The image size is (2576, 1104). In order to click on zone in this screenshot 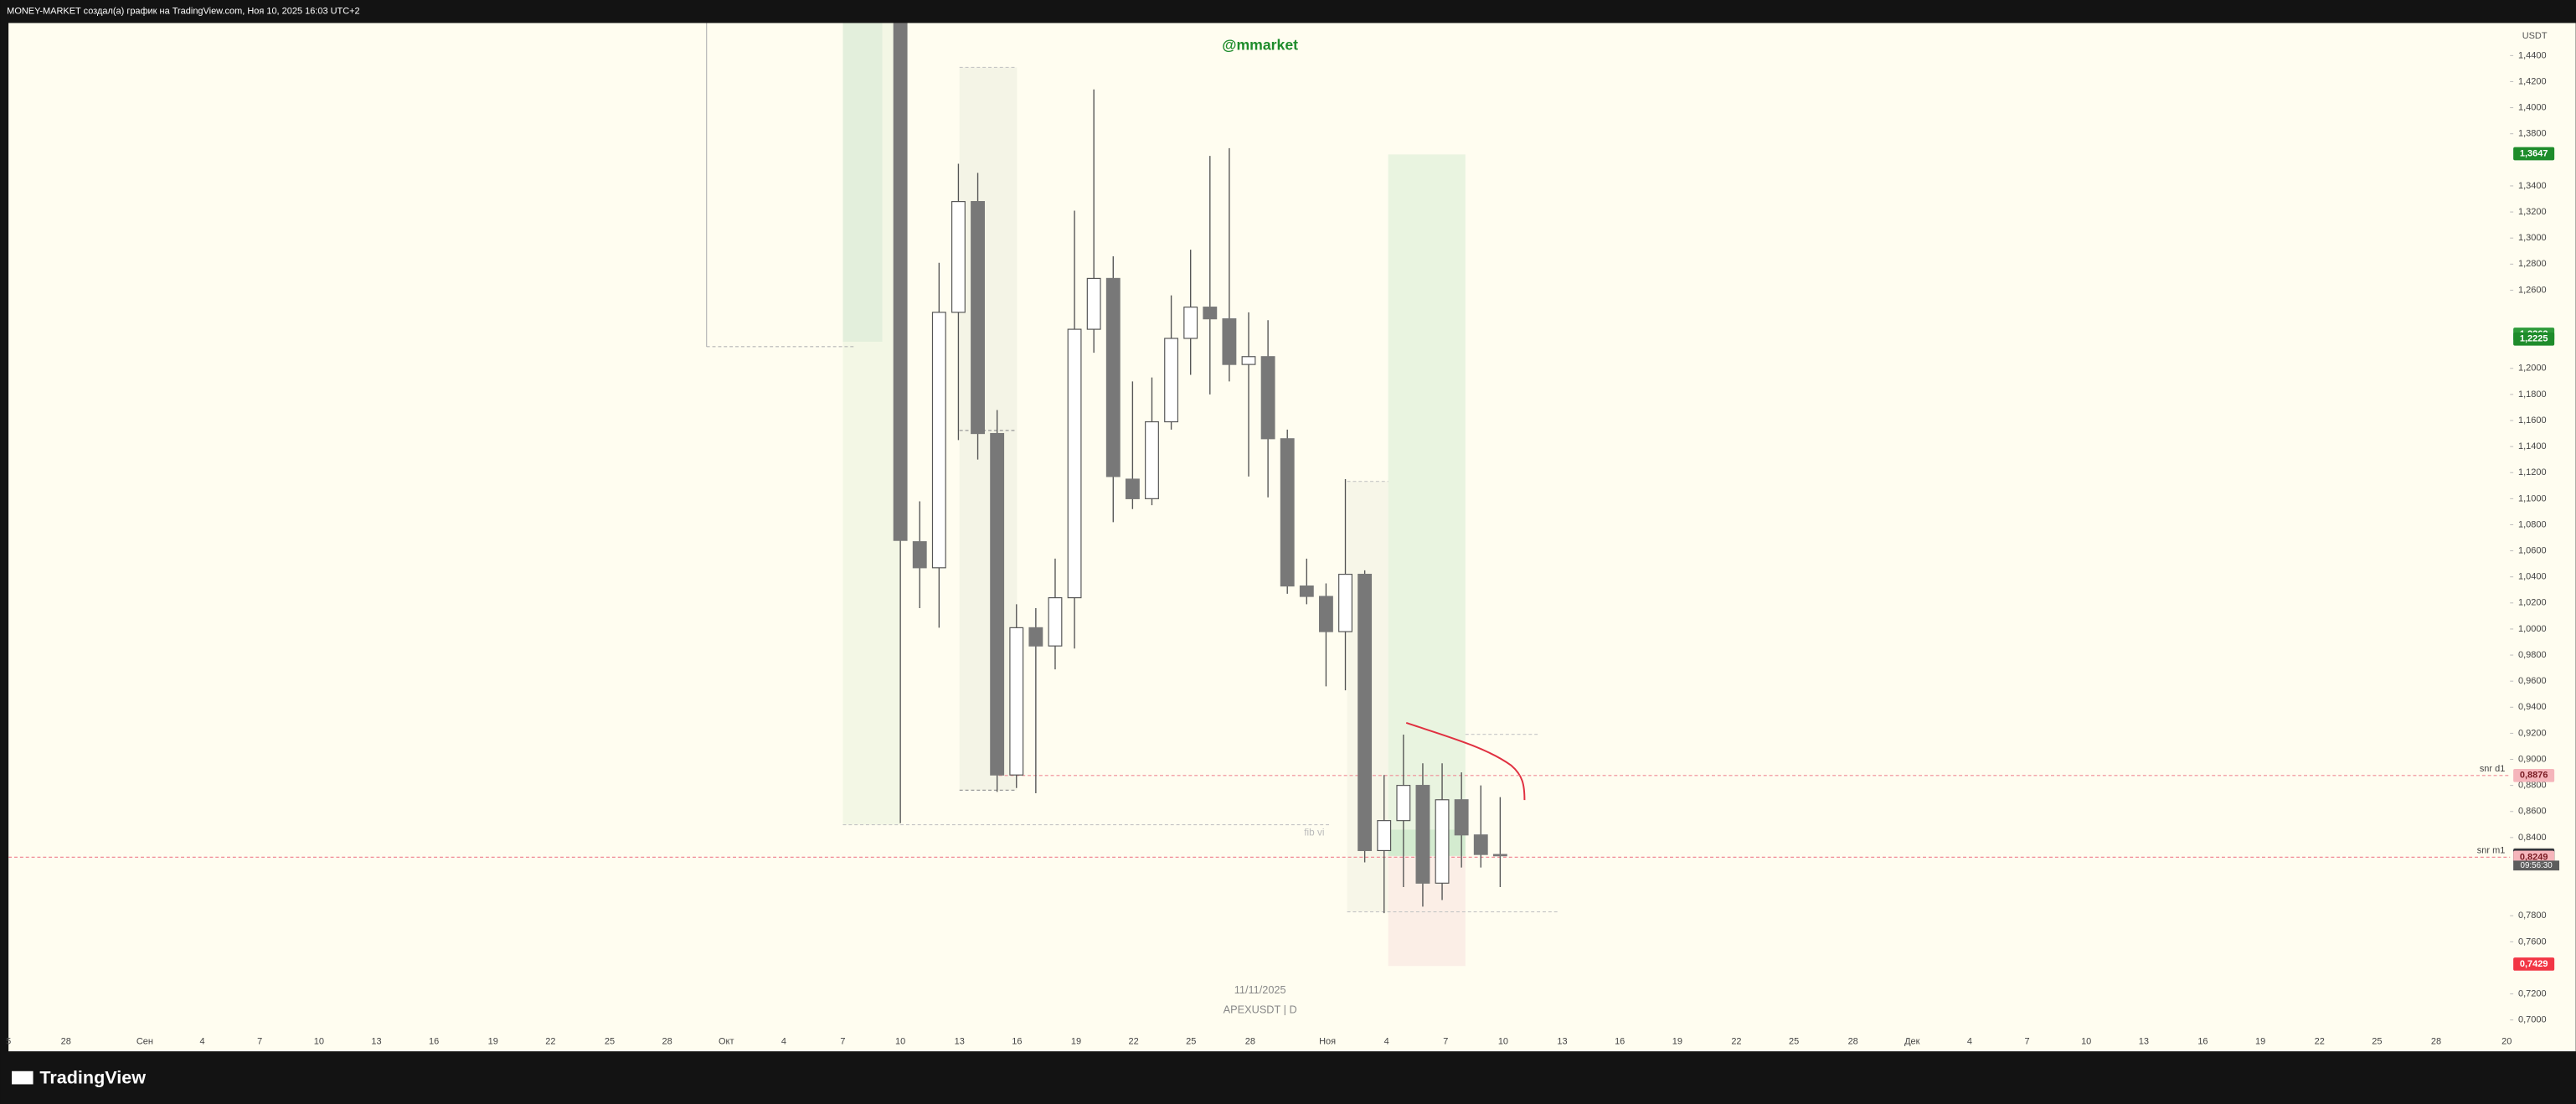, I will do `click(988, 429)`.